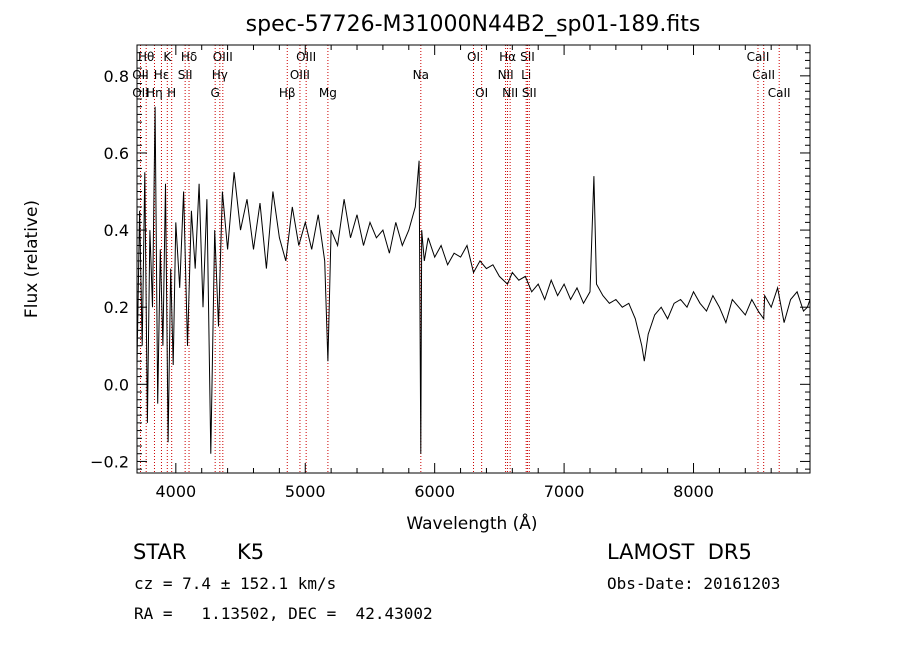 This screenshot has width=900, height=649. I want to click on spectral-line-label: Hθ, so click(146, 57).